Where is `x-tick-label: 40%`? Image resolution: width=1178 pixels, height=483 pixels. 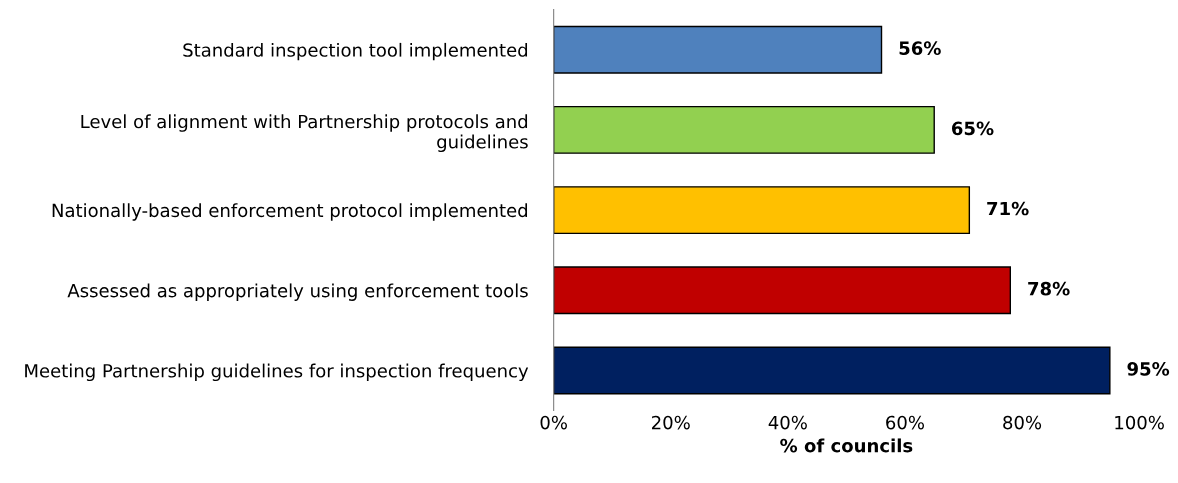 x-tick-label: 40% is located at coordinates (787, 422).